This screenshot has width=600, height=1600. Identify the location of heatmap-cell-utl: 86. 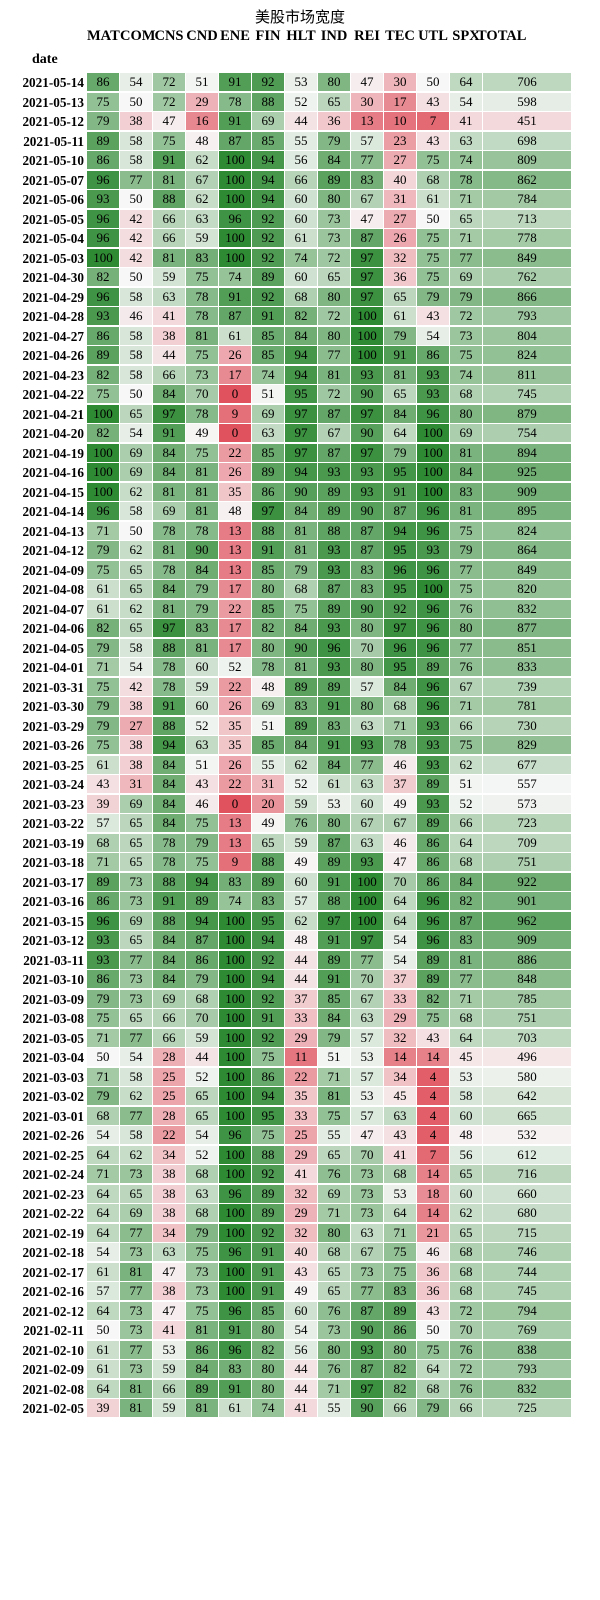
(433, 862).